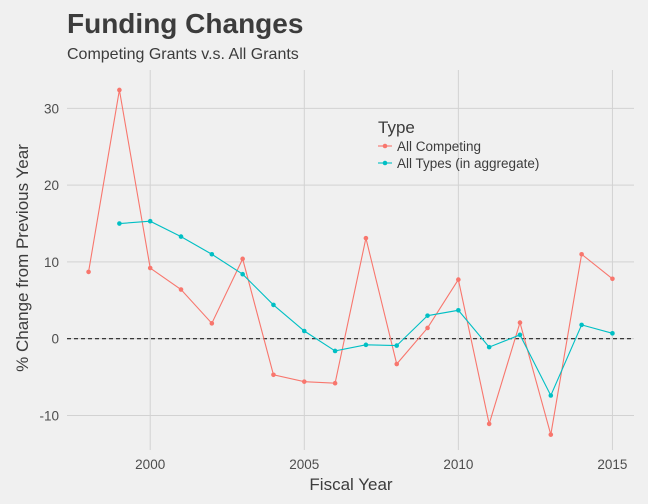  I want to click on x-tick-label: 2015, so click(612, 464).